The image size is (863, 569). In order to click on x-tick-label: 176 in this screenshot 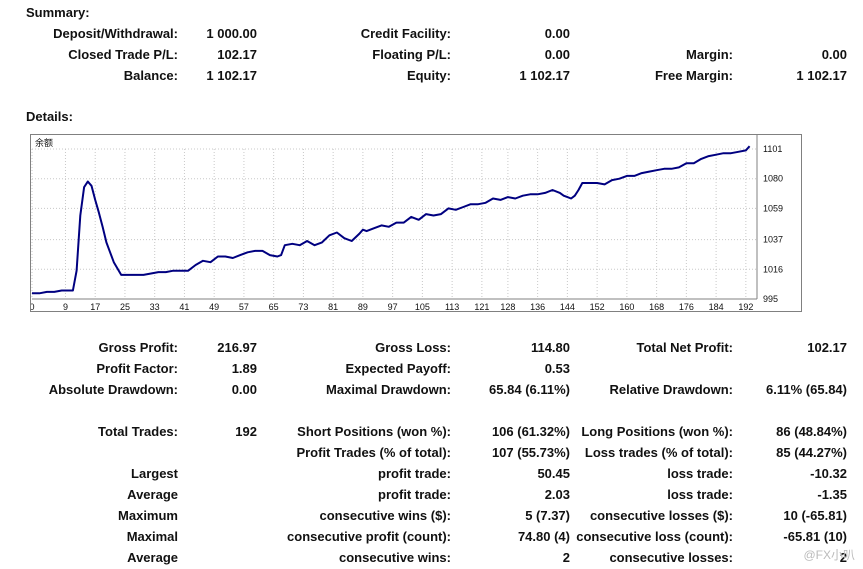, I will do `click(686, 306)`.